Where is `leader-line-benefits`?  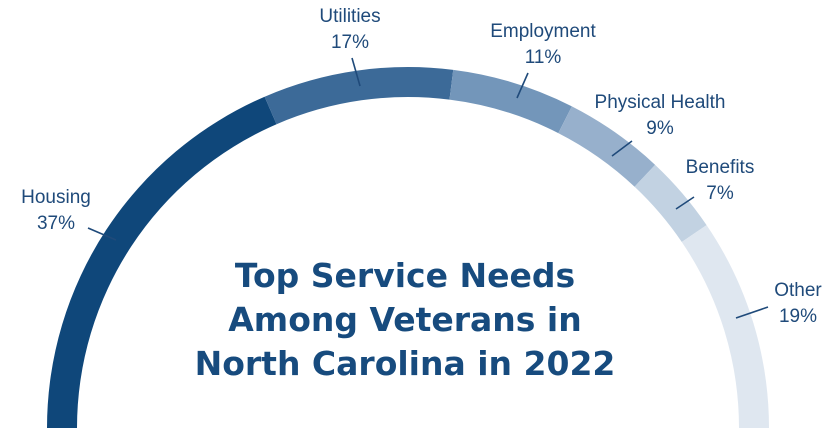 leader-line-benefits is located at coordinates (685, 203).